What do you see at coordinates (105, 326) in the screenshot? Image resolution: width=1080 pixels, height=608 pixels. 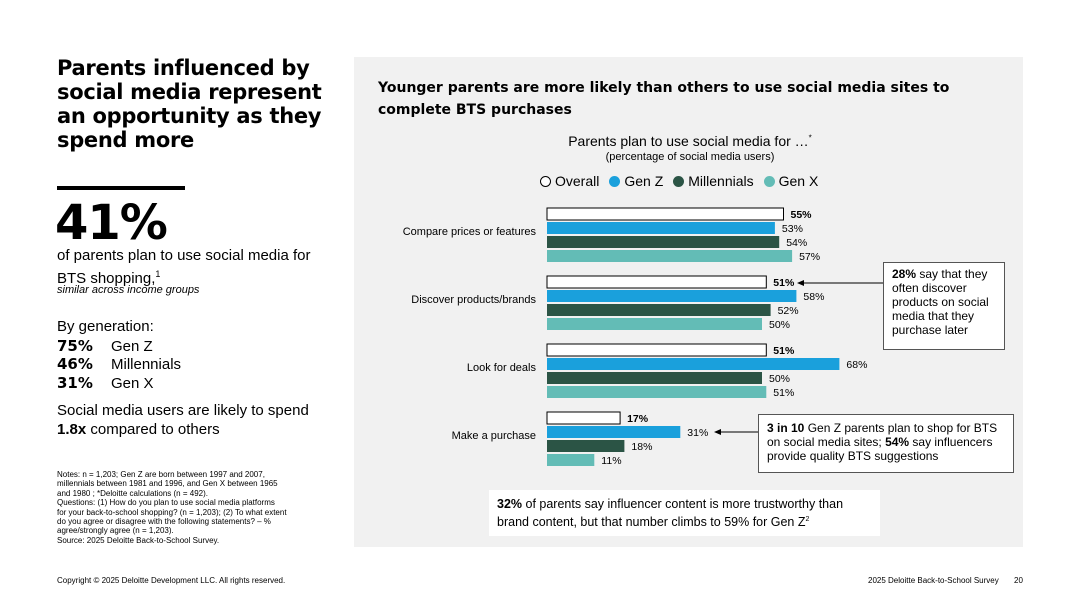 I see `generation-heading: By generation:` at bounding box center [105, 326].